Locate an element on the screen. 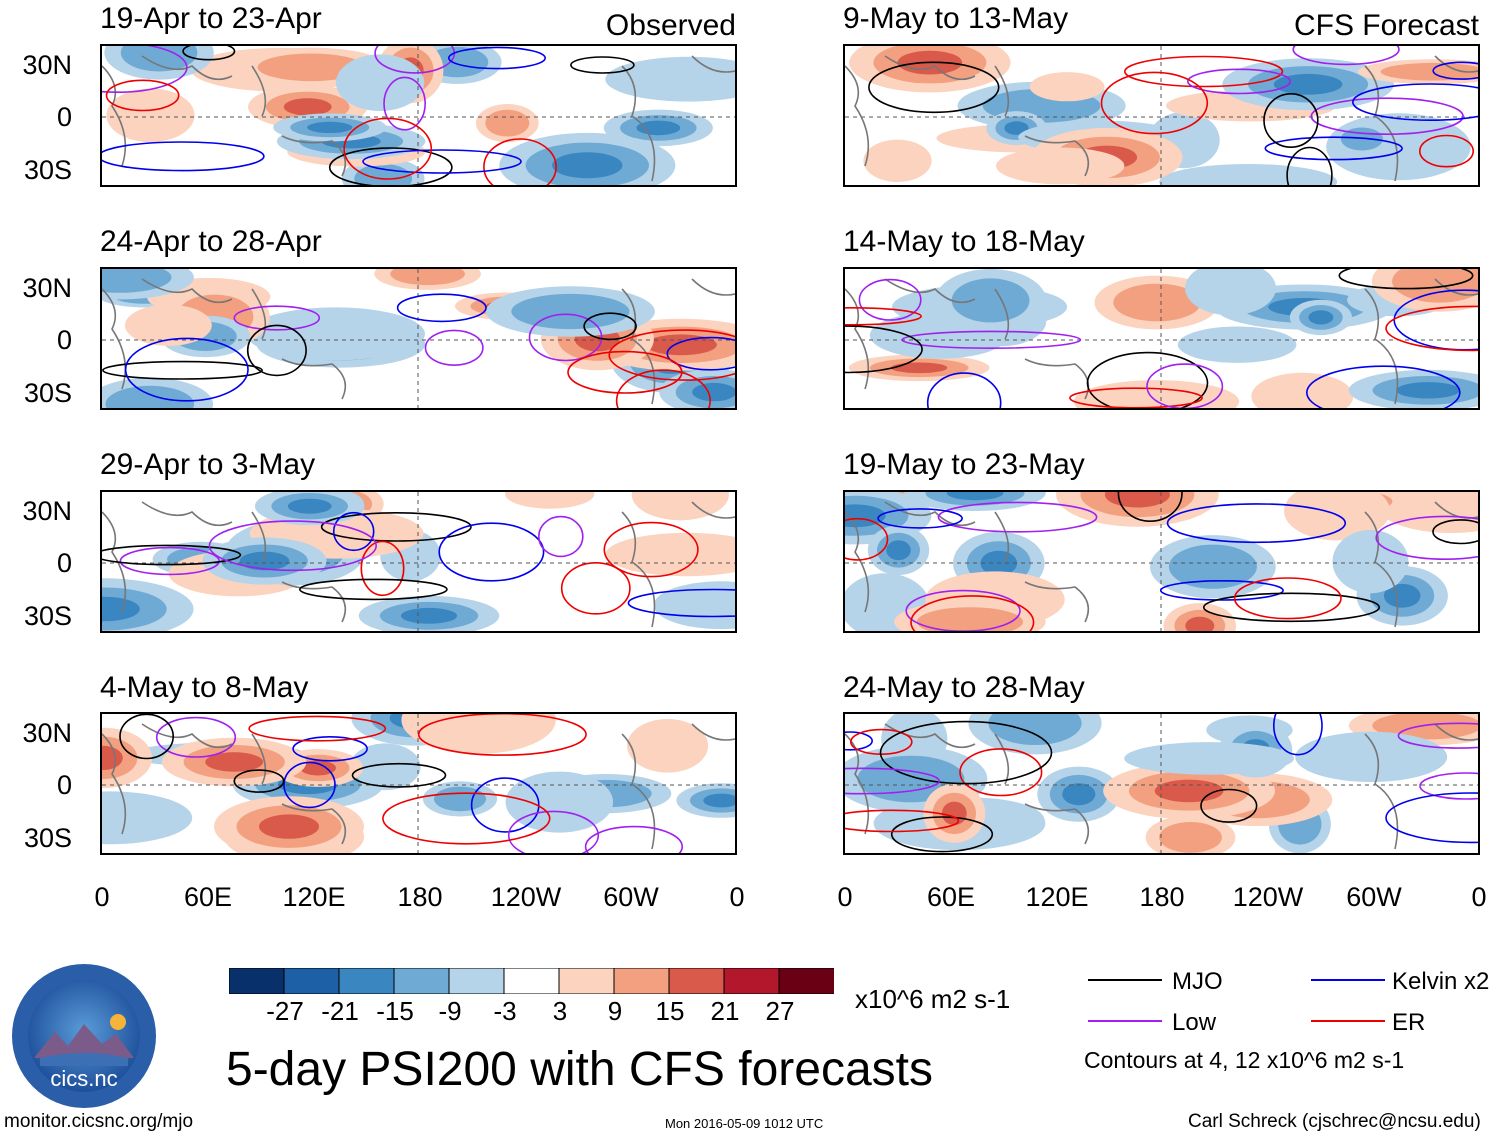  panel-title-left-3: 29-Apr to 3-May is located at coordinates (208, 464).